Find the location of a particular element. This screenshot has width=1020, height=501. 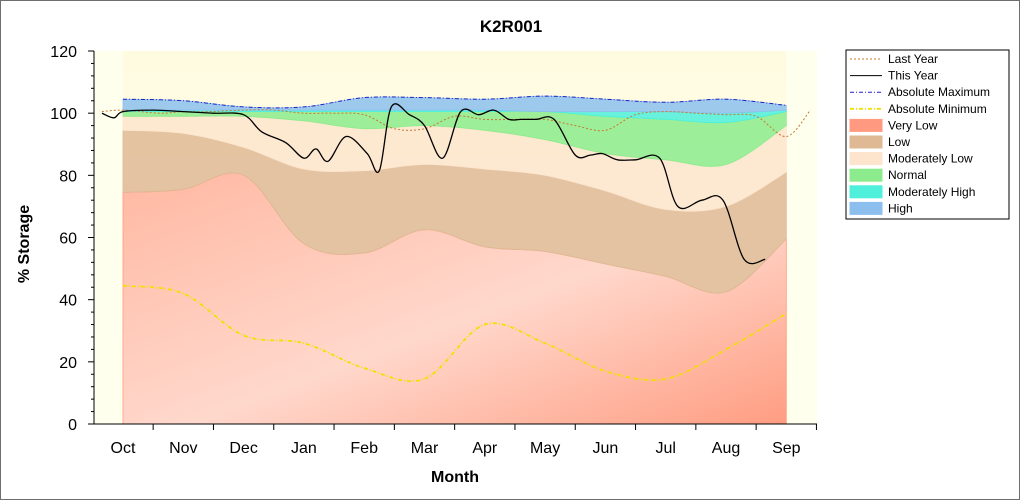

x-tick-label-jun: Jun is located at coordinates (606, 448).